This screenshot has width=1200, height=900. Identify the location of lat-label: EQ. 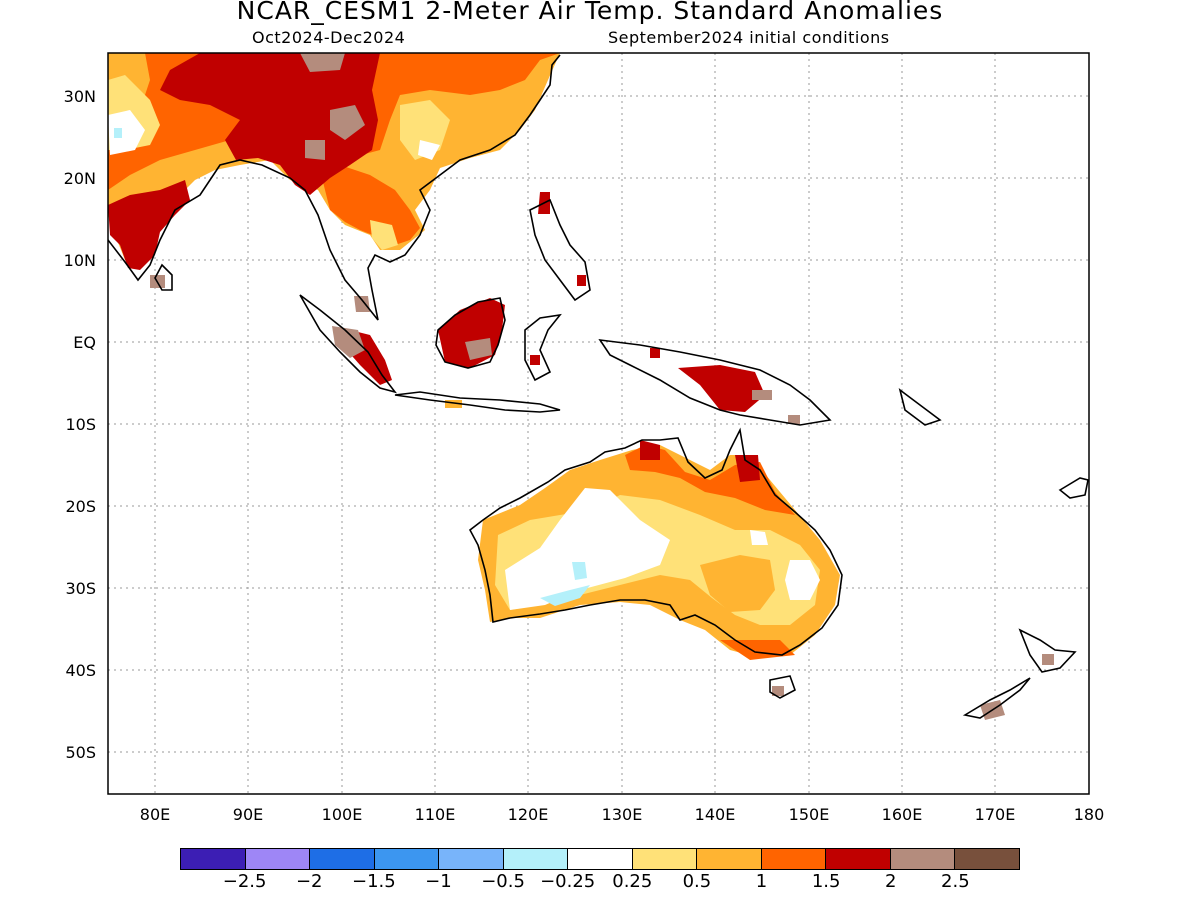
(84, 342).